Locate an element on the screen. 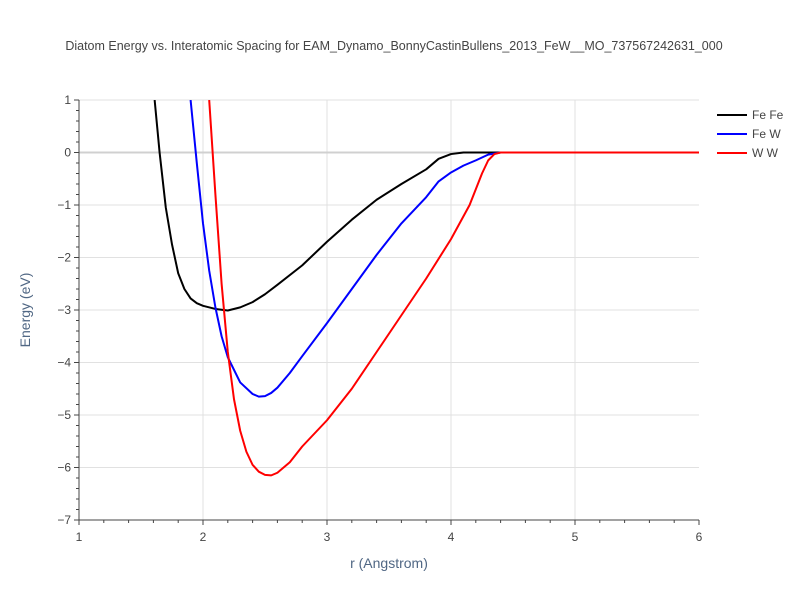 This screenshot has width=800, height=600. legend-label: W W is located at coordinates (765, 153).